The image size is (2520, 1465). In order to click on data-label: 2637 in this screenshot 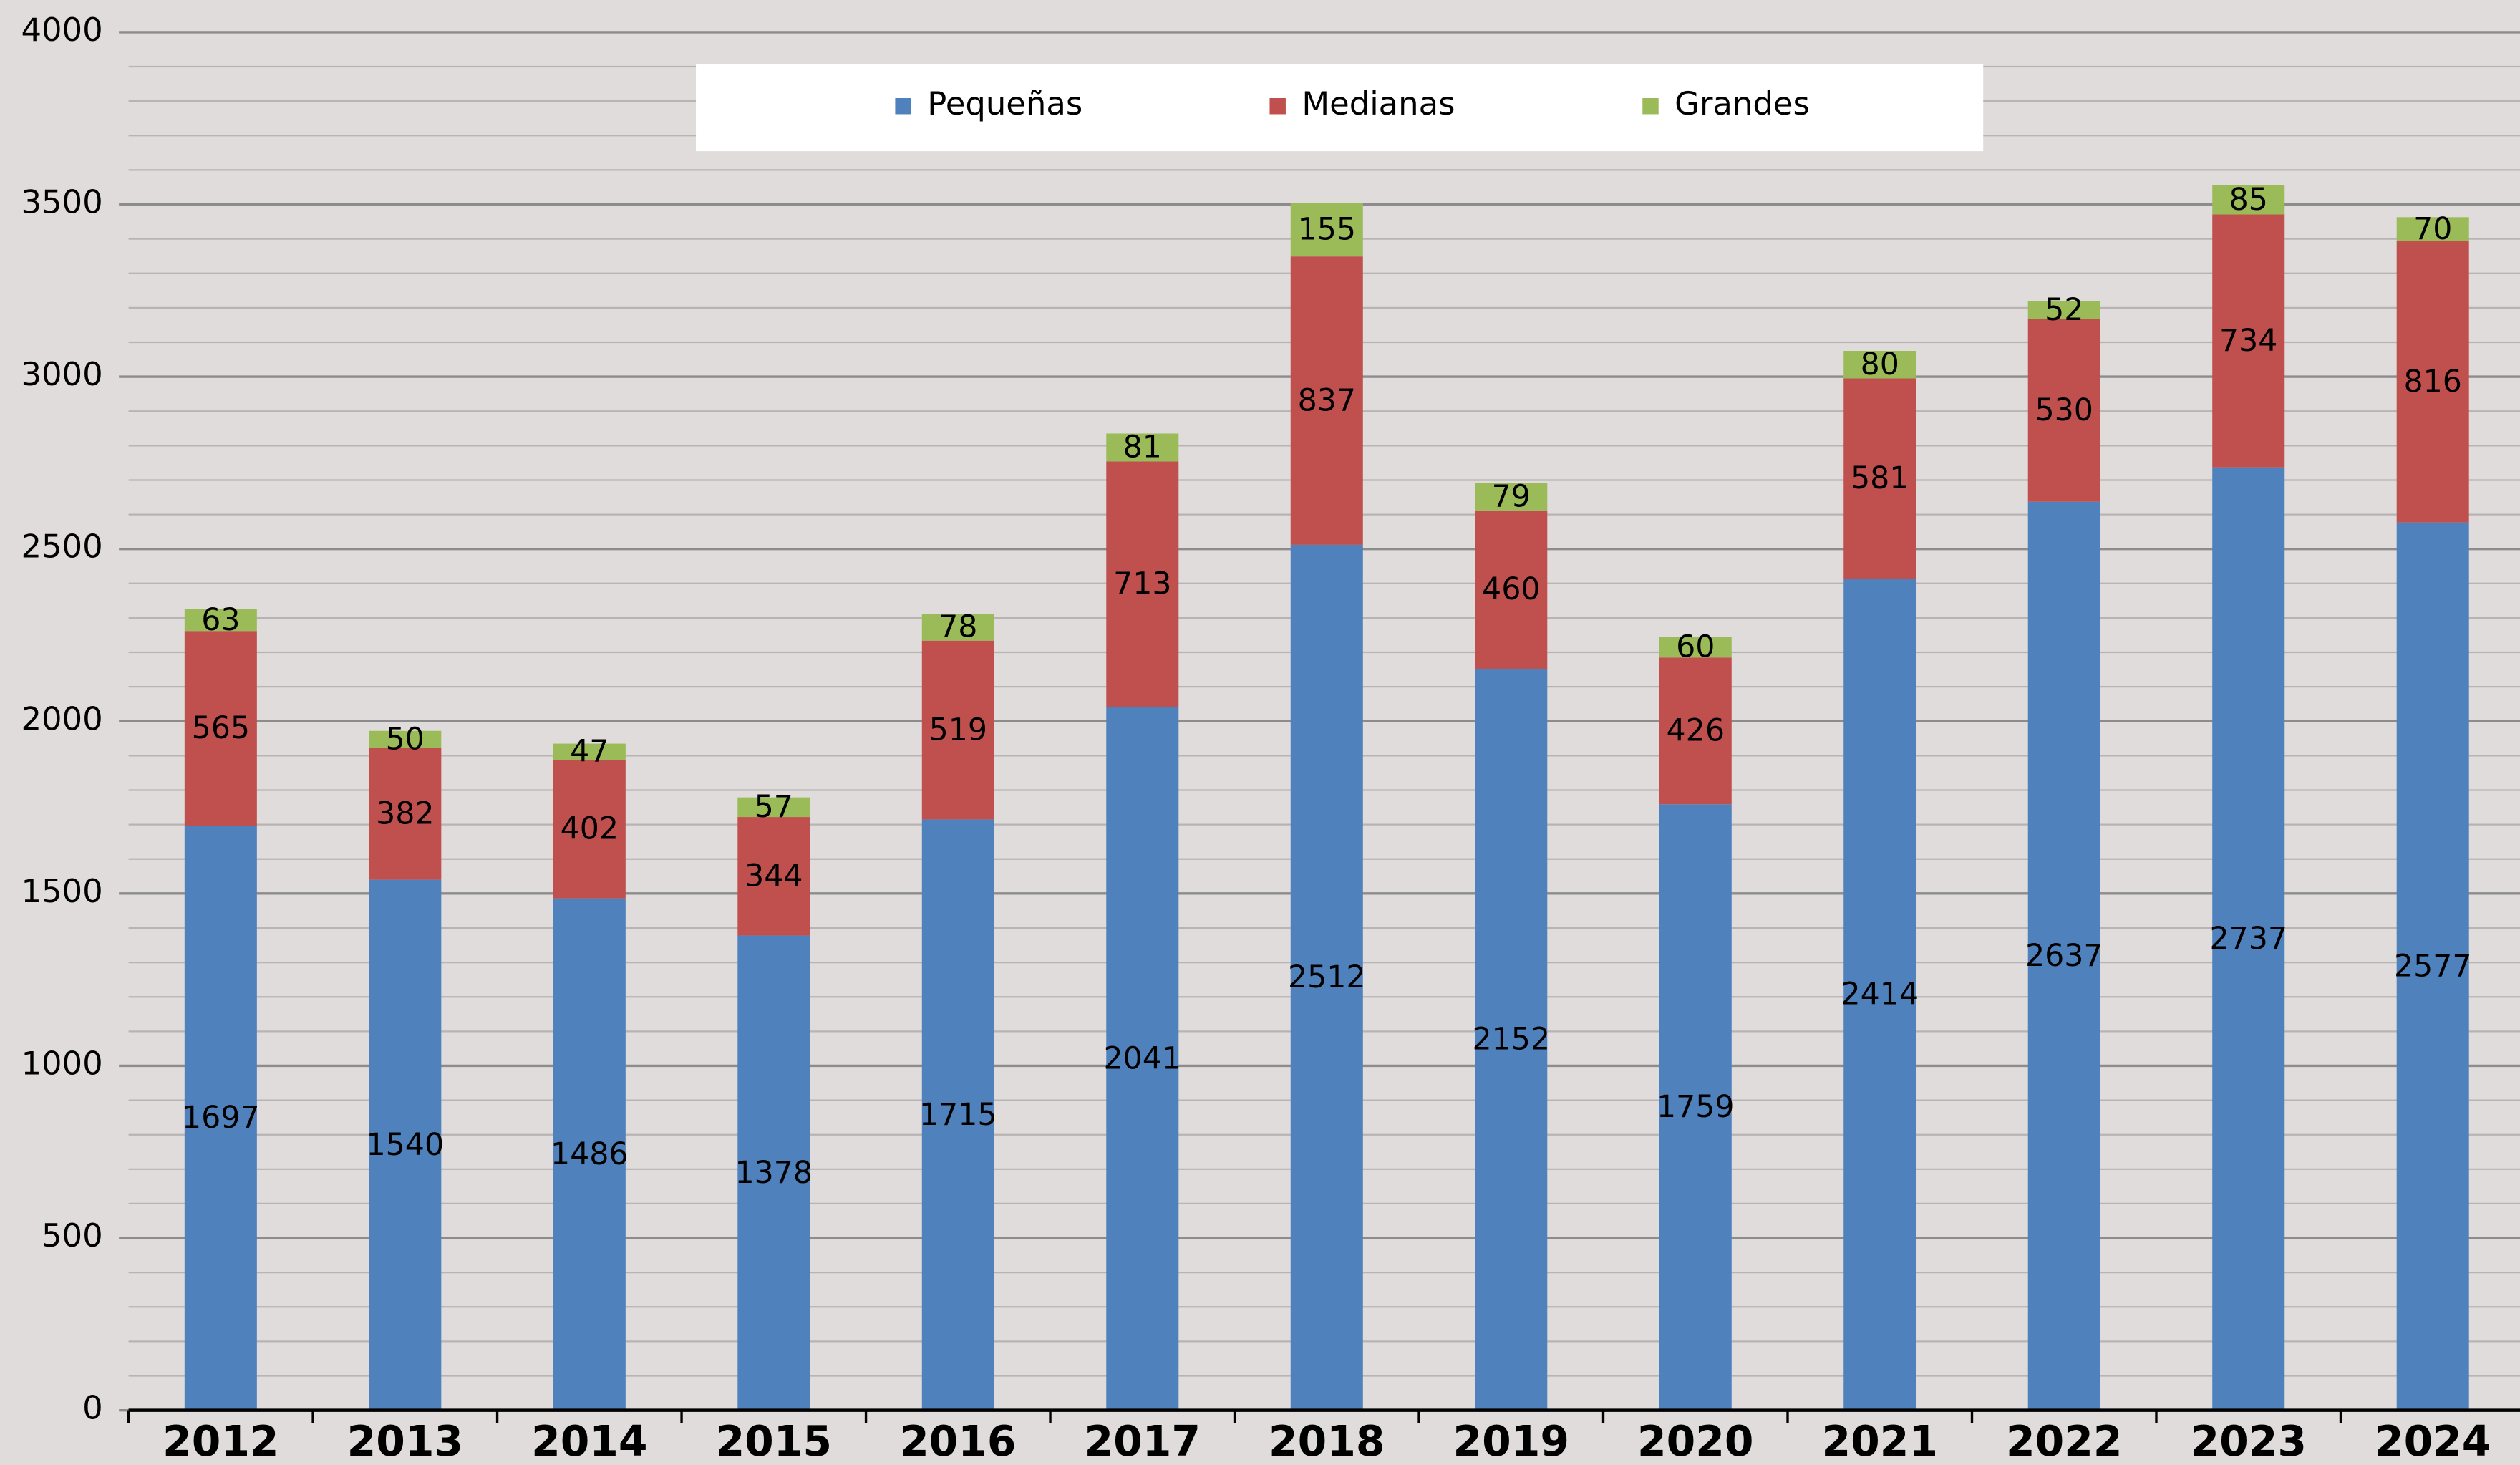, I will do `click(2064, 956)`.